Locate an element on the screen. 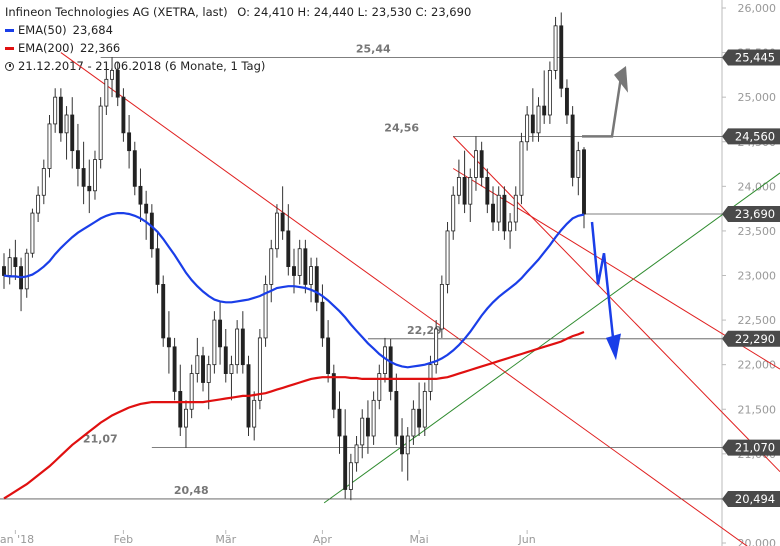 The image size is (780, 546). ema200-legend: EMA(200) 22,366 is located at coordinates (238, 48).